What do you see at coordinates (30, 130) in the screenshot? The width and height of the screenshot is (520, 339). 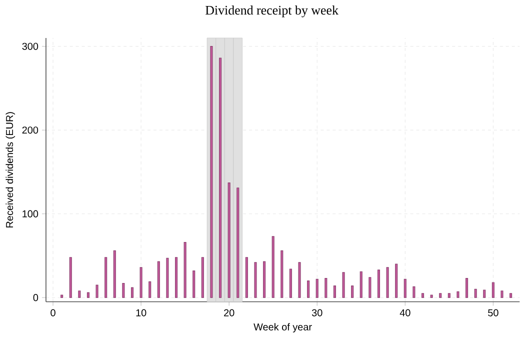 I see `y-tick-label: 200` at bounding box center [30, 130].